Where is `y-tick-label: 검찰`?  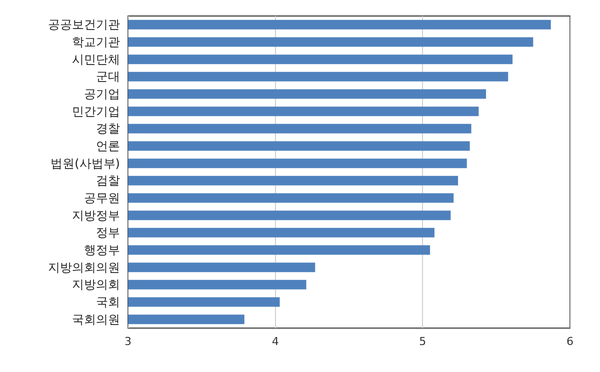
y-tick-label: 검찰 is located at coordinates (108, 181).